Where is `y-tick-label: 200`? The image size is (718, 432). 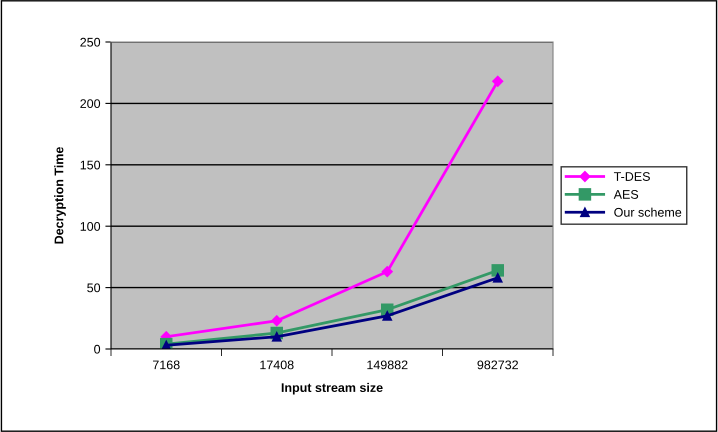
y-tick-label: 200 is located at coordinates (90, 103).